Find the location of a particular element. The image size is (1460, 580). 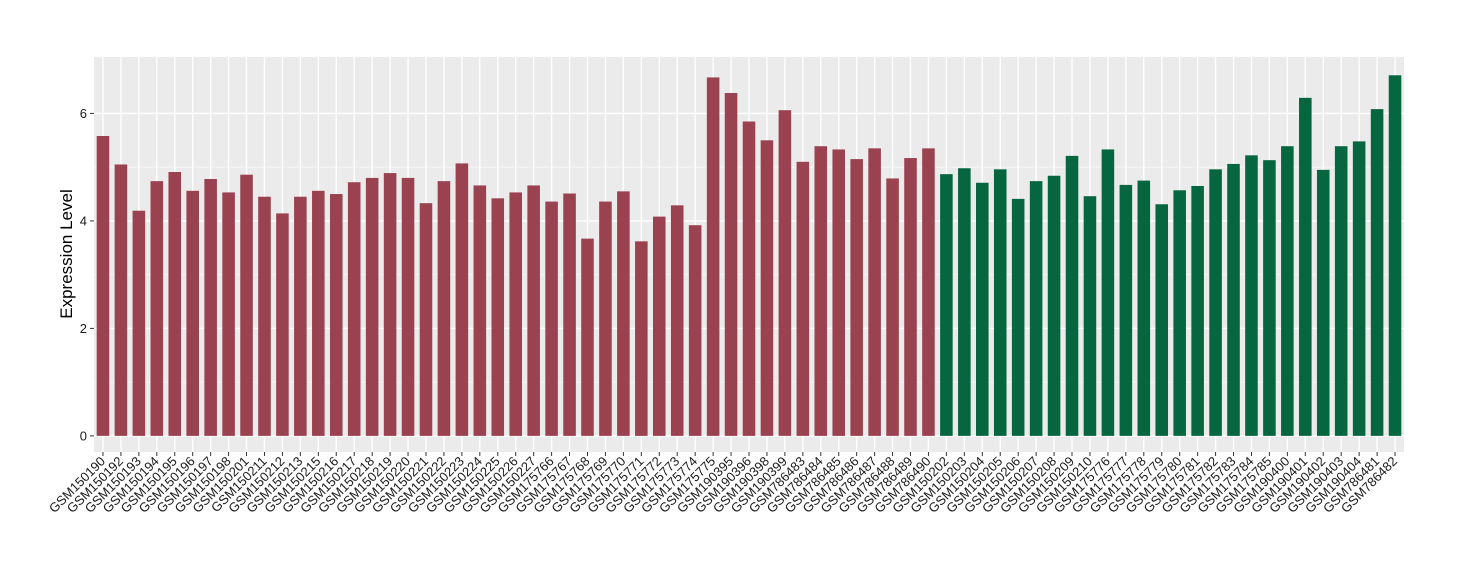

bar-gsm175783 is located at coordinates (1233, 299).